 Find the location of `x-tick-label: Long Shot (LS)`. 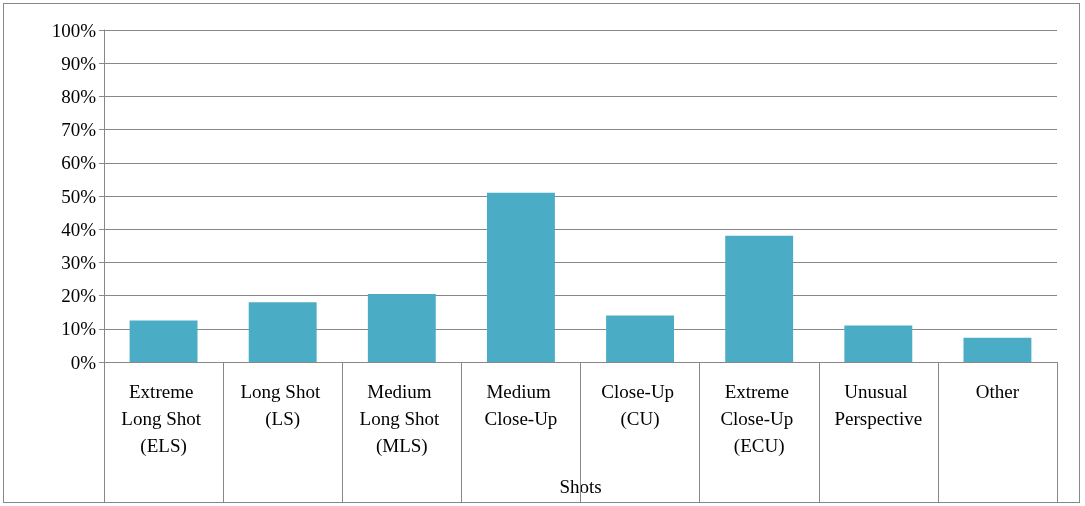

x-tick-label: Long Shot (LS) is located at coordinates (282, 405).